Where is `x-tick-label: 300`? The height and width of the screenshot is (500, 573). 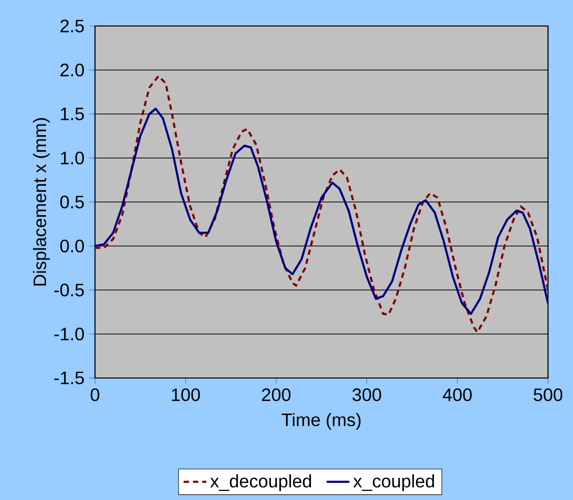 x-tick-label: 300 is located at coordinates (367, 395).